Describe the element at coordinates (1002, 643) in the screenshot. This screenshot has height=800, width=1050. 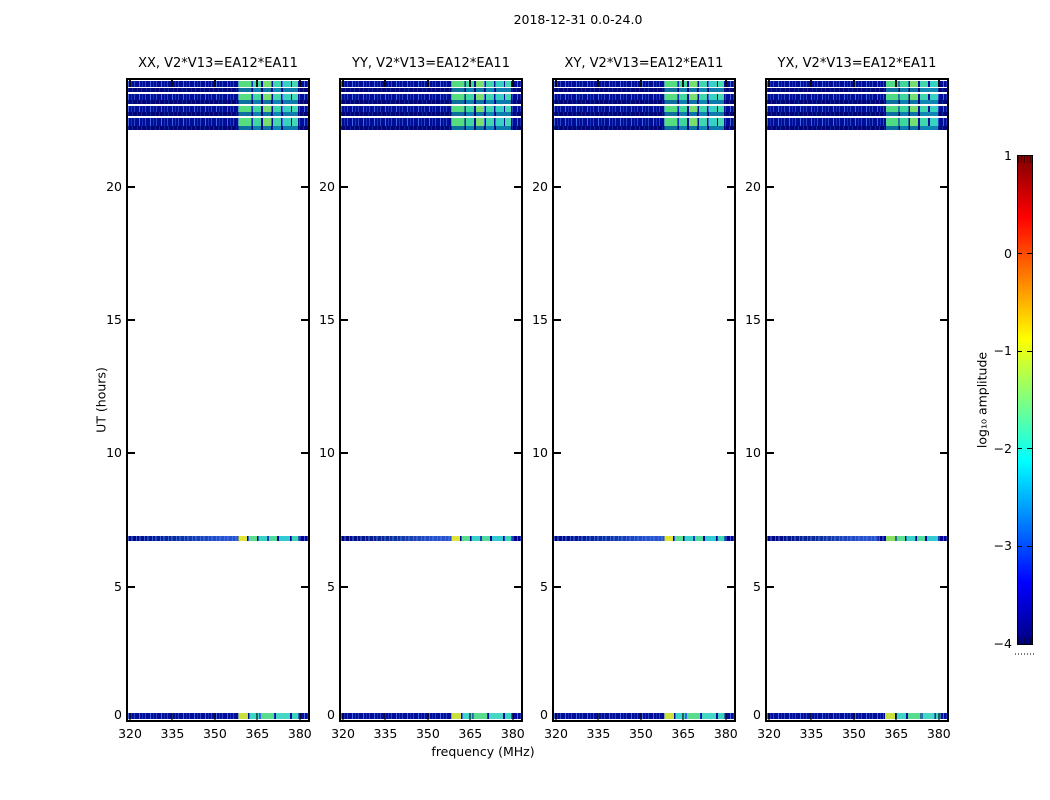
I see `colorbar-tick-label: −4` at that location.